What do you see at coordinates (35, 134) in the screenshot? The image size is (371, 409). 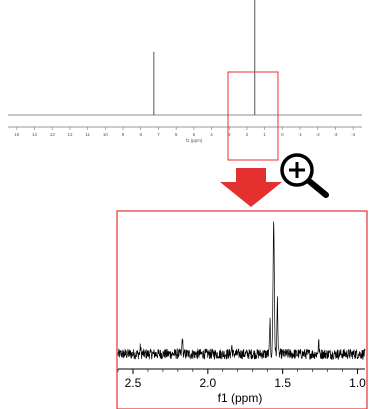 I see `full-spectrum-tick-label: 14` at bounding box center [35, 134].